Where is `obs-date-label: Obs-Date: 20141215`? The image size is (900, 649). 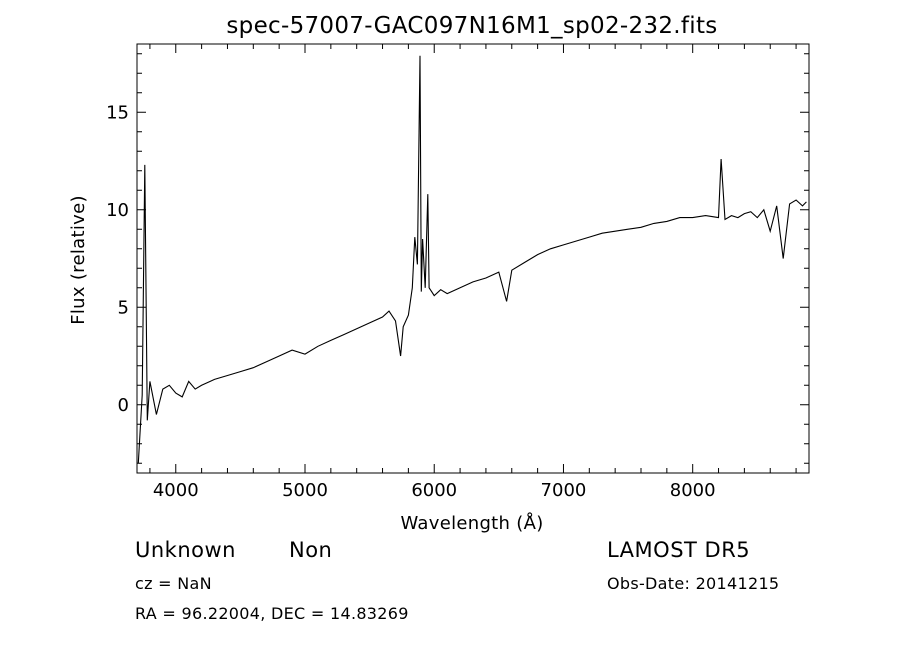
obs-date-label: Obs-Date: 20141215 is located at coordinates (693, 583).